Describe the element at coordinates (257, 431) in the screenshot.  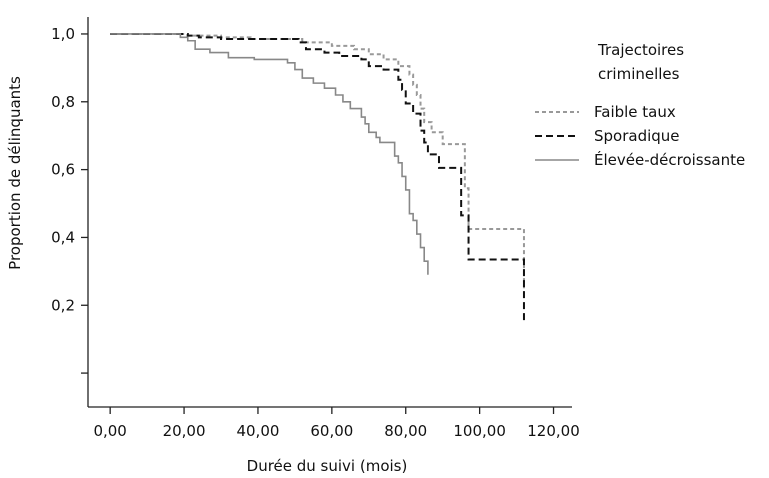
I see `x-tick-label: 40,00` at that location.